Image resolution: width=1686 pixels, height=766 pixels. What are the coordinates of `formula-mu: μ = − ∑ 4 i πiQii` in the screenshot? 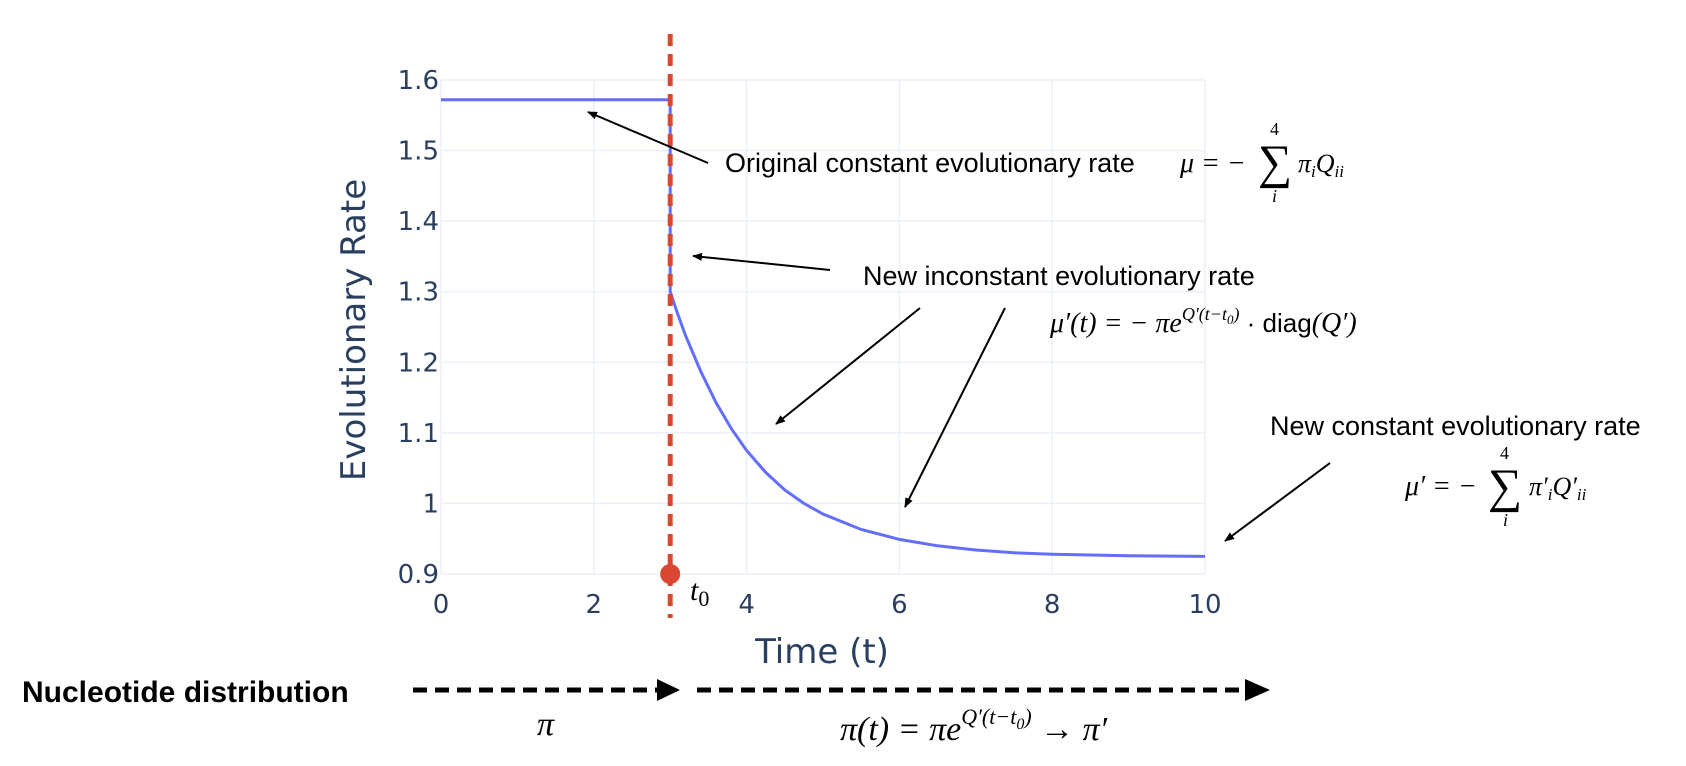 It's located at (1261, 162).